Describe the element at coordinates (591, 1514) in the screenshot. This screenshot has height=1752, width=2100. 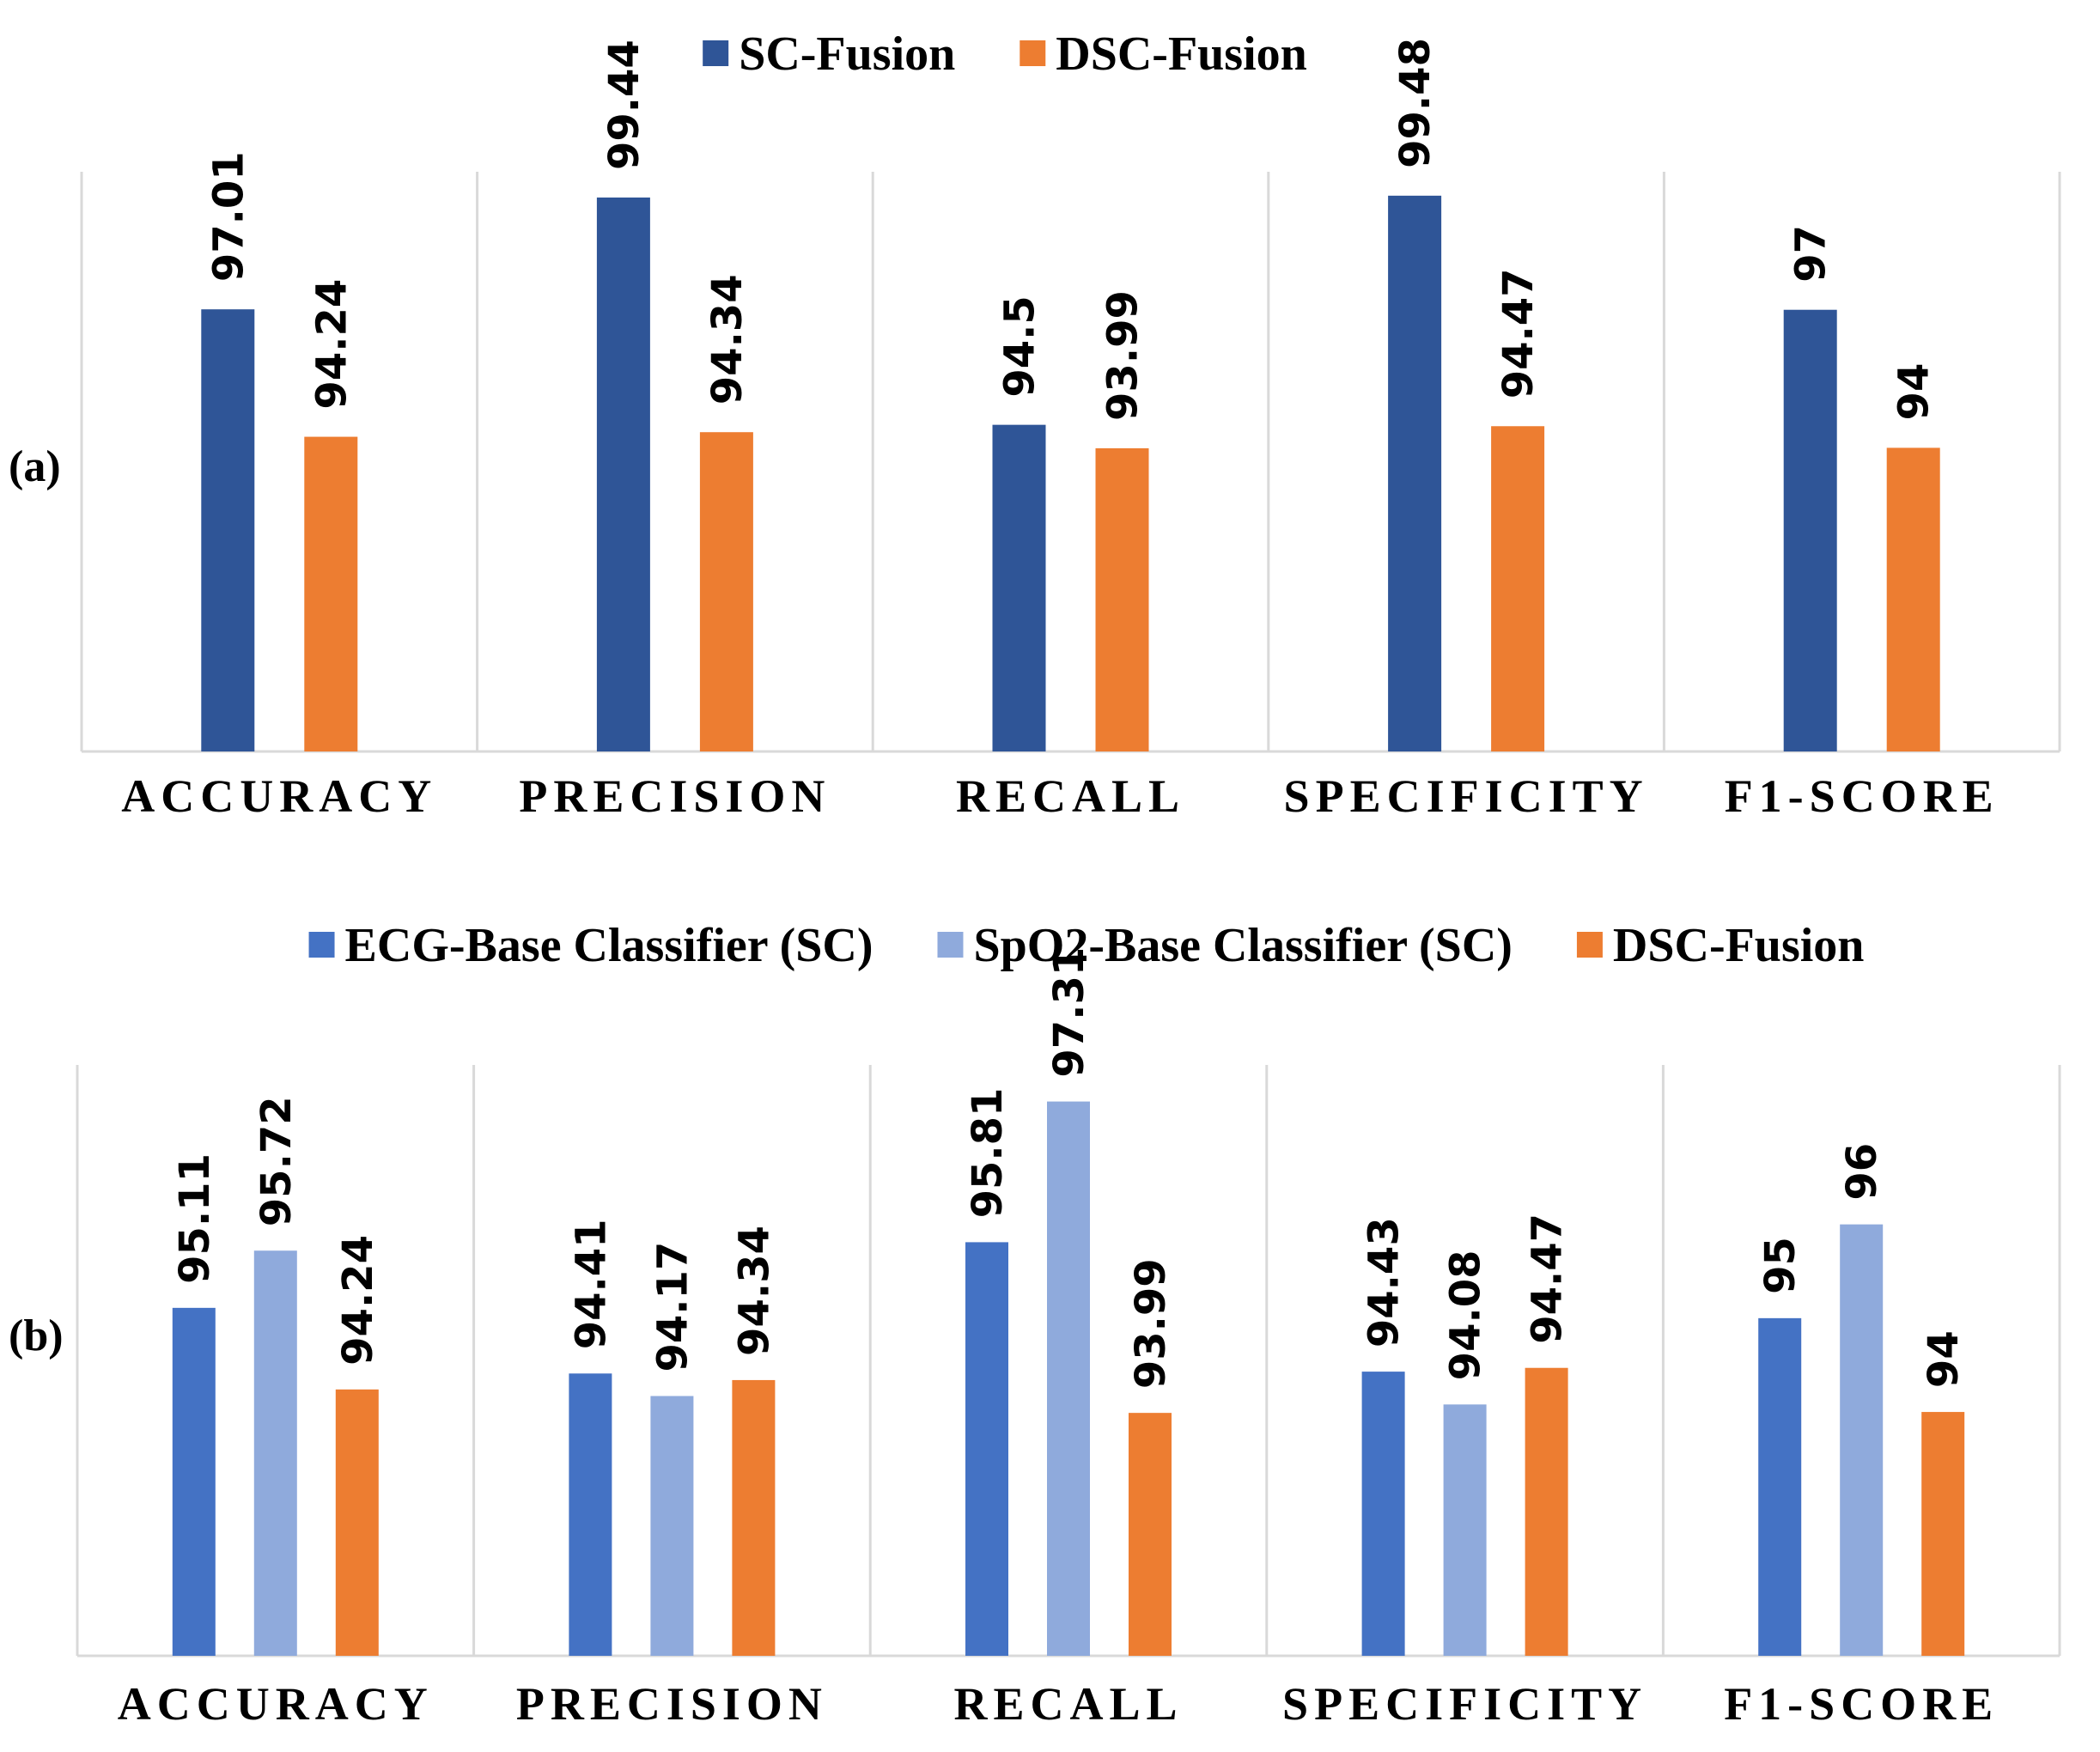
I see `bar-ecg-base-classifier-sc-precision` at that location.